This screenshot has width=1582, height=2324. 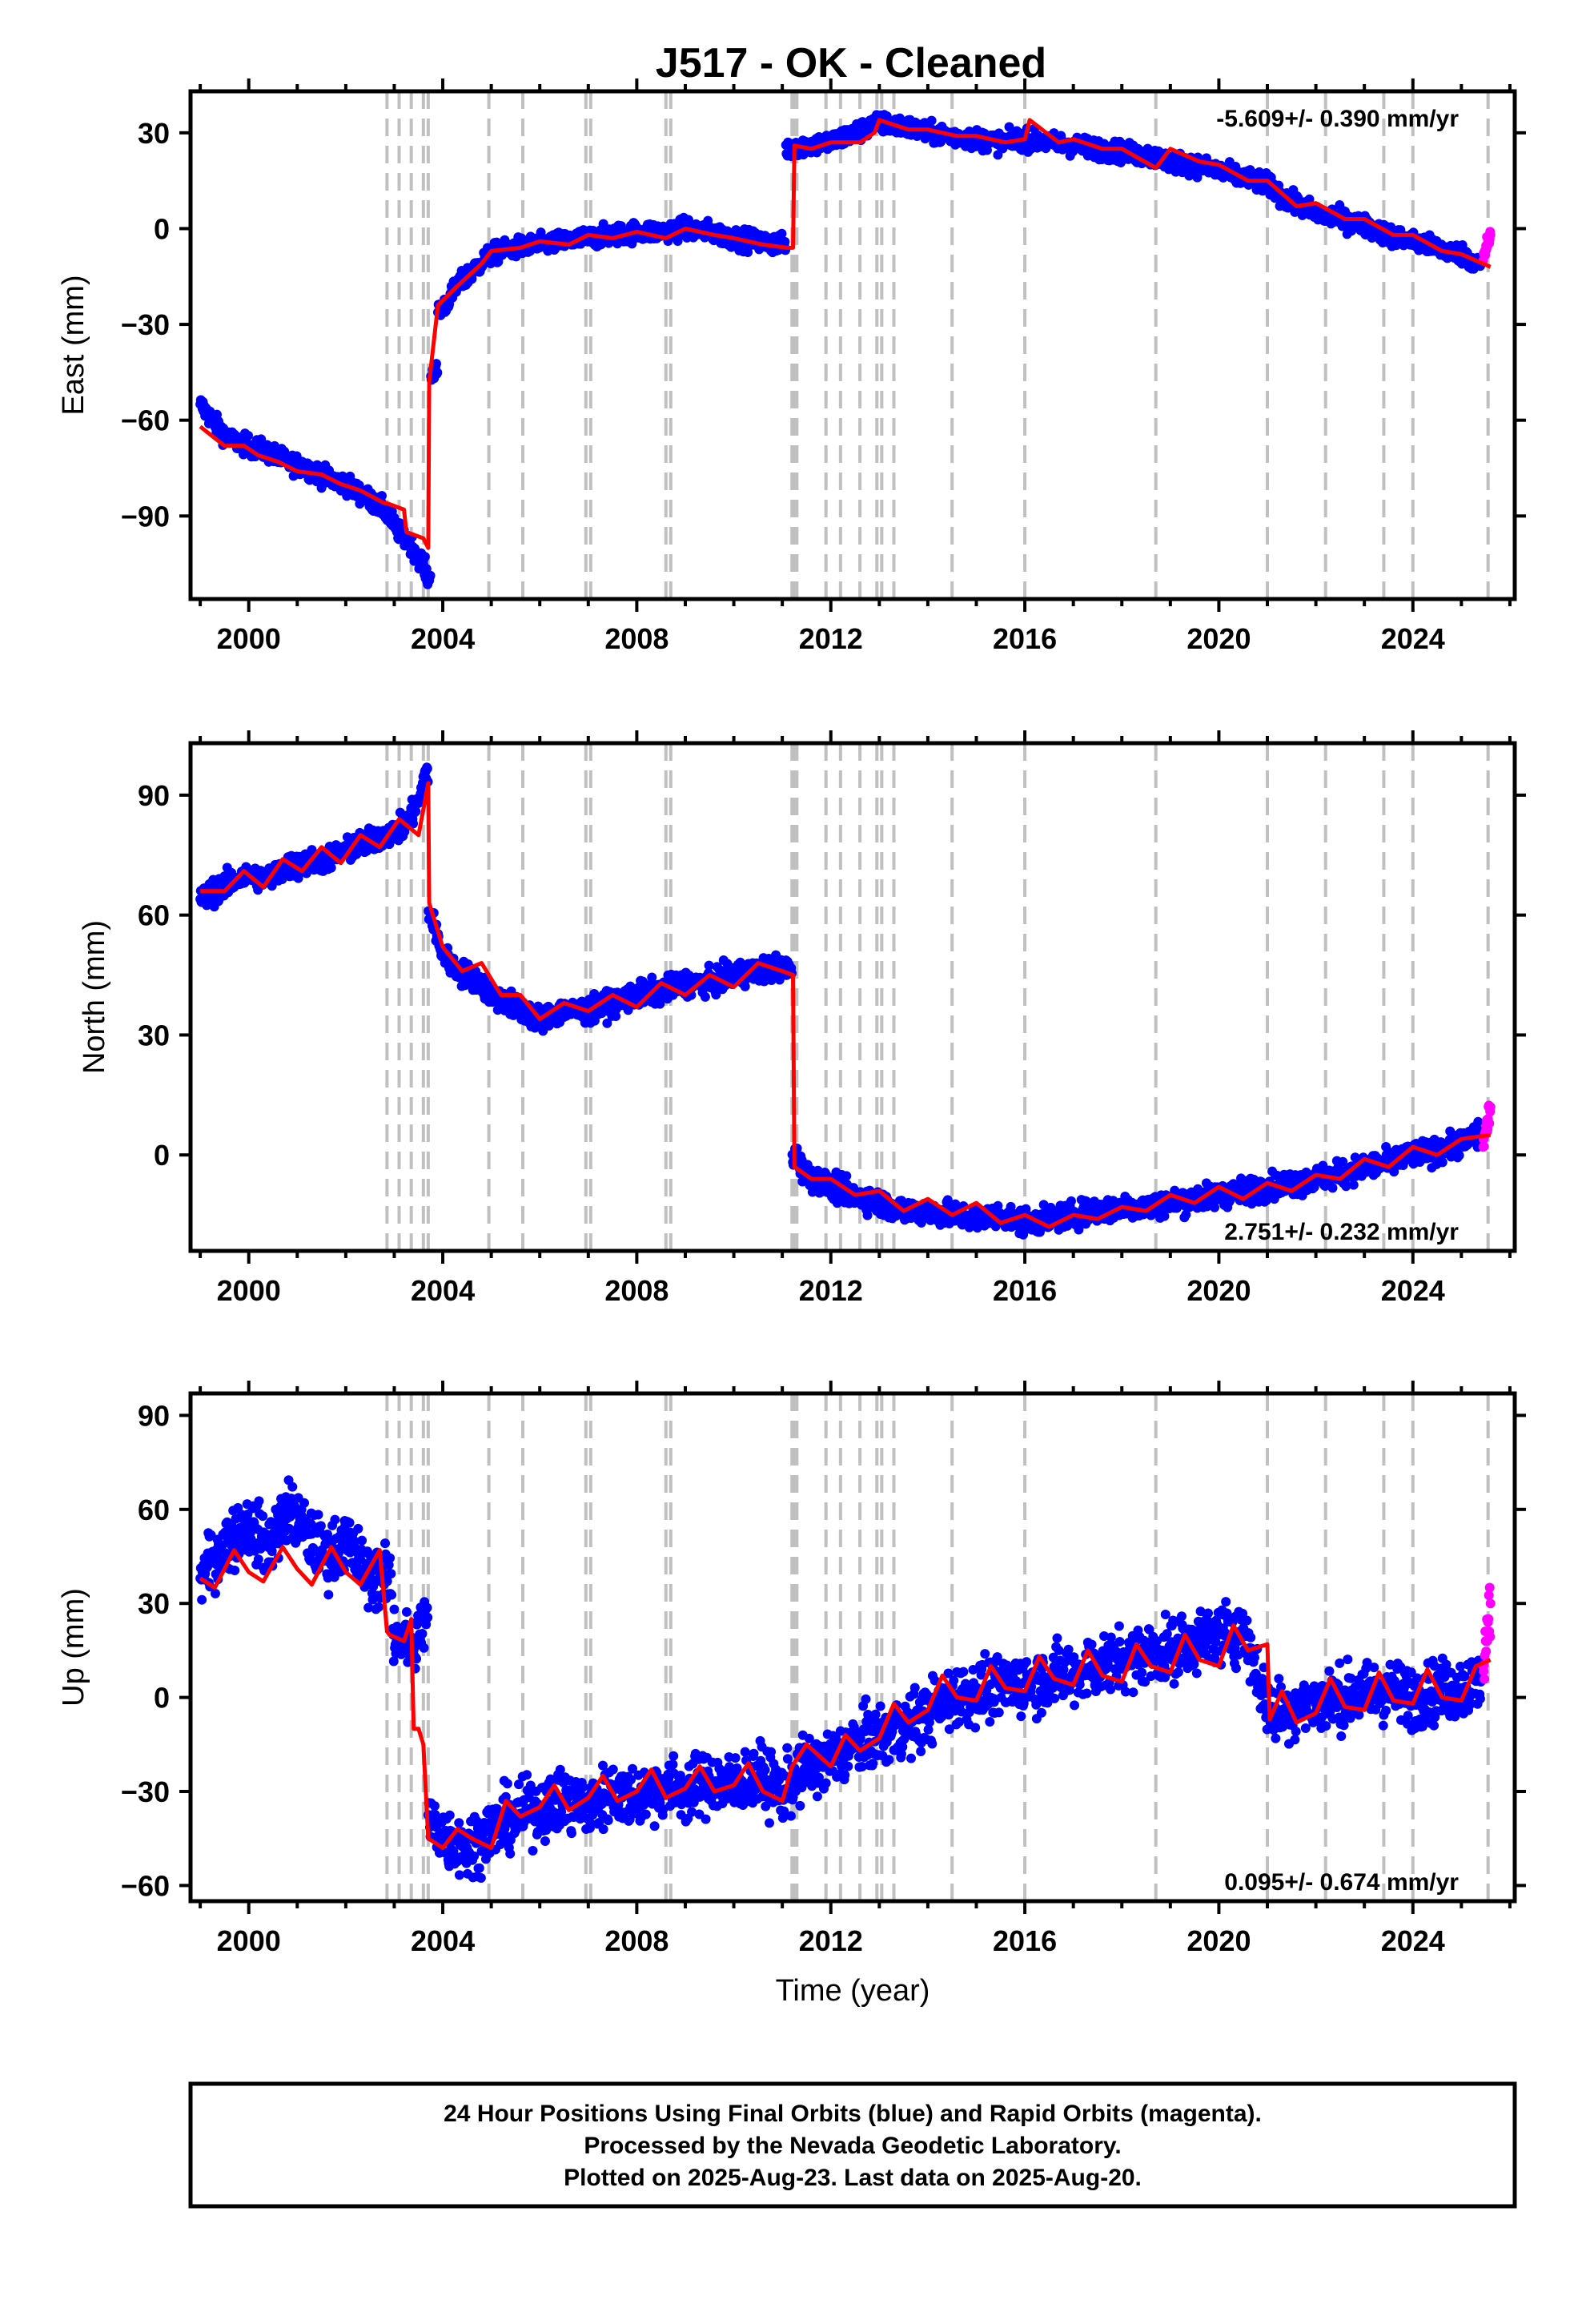 I want to click on north-ytick-label: 0, so click(x=162, y=1155).